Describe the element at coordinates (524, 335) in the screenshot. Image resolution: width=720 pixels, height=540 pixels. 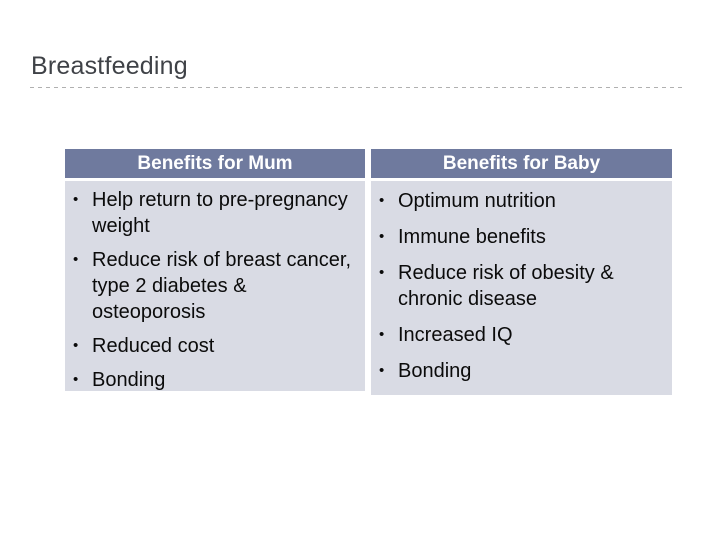
I see `bullet-item: • Increased IQ` at that location.